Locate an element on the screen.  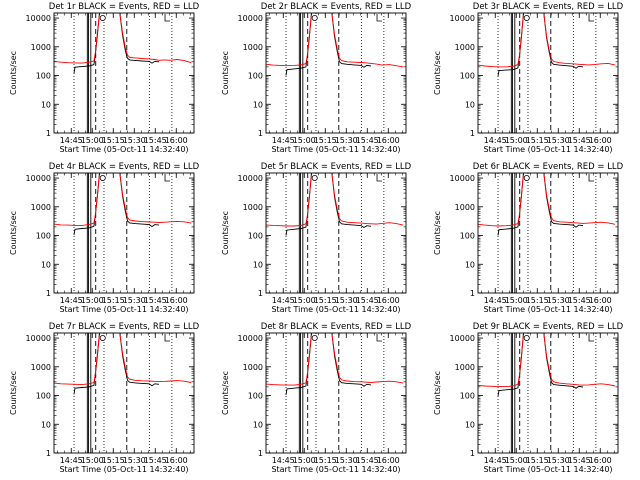
panel-title: Det 6r BLACK = Events, RED = LLD is located at coordinates (548, 167).